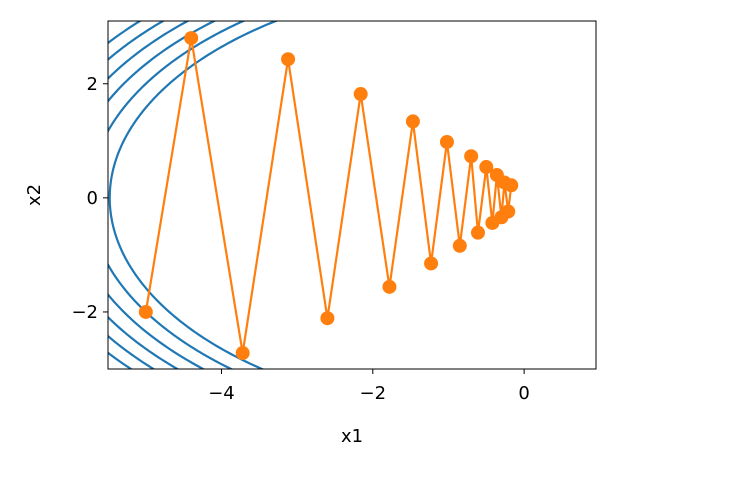  I want to click on y-axis-ticks: −2 0 2, so click(89, 198).